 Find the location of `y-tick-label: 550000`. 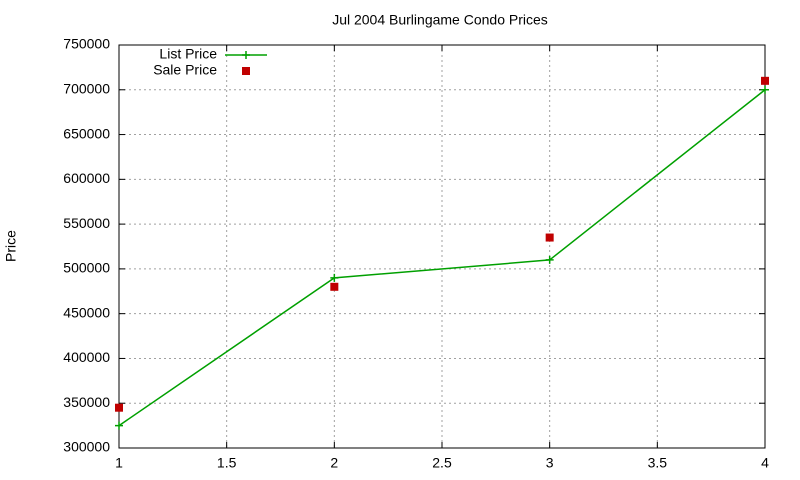

y-tick-label: 550000 is located at coordinates (86, 223).